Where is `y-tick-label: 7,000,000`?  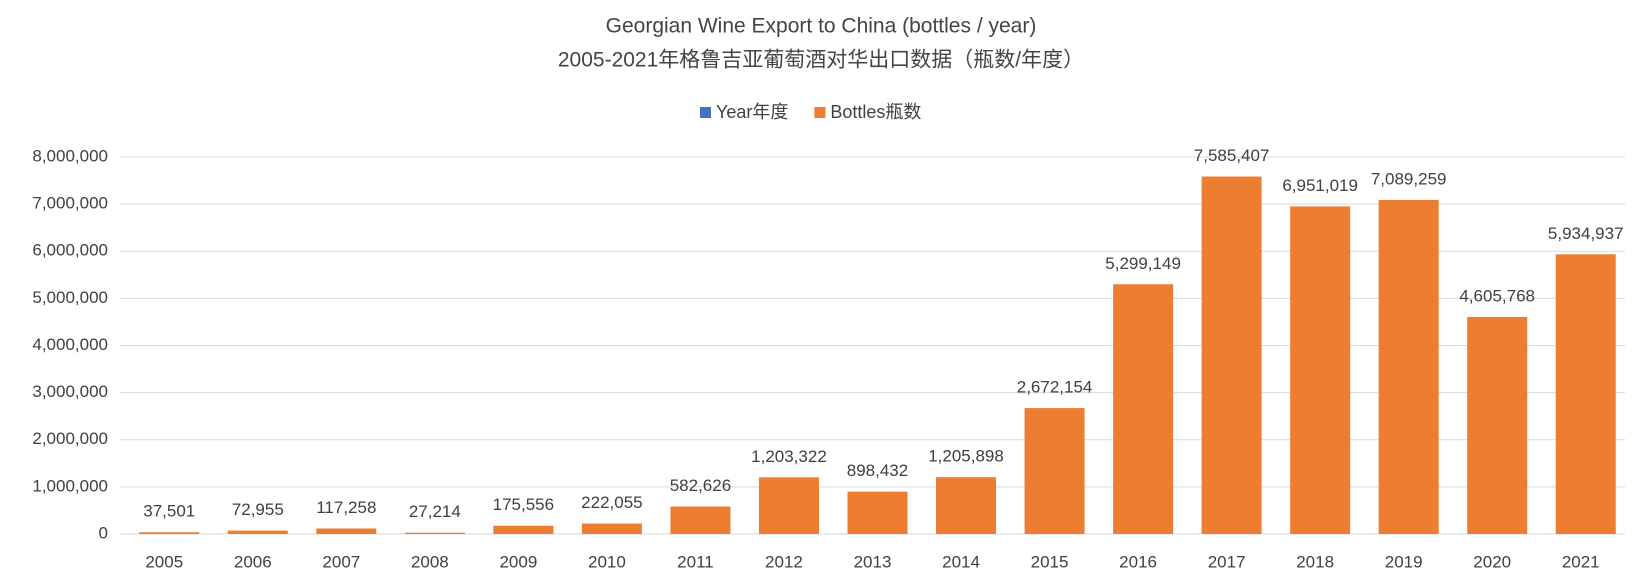 y-tick-label: 7,000,000 is located at coordinates (70, 203).